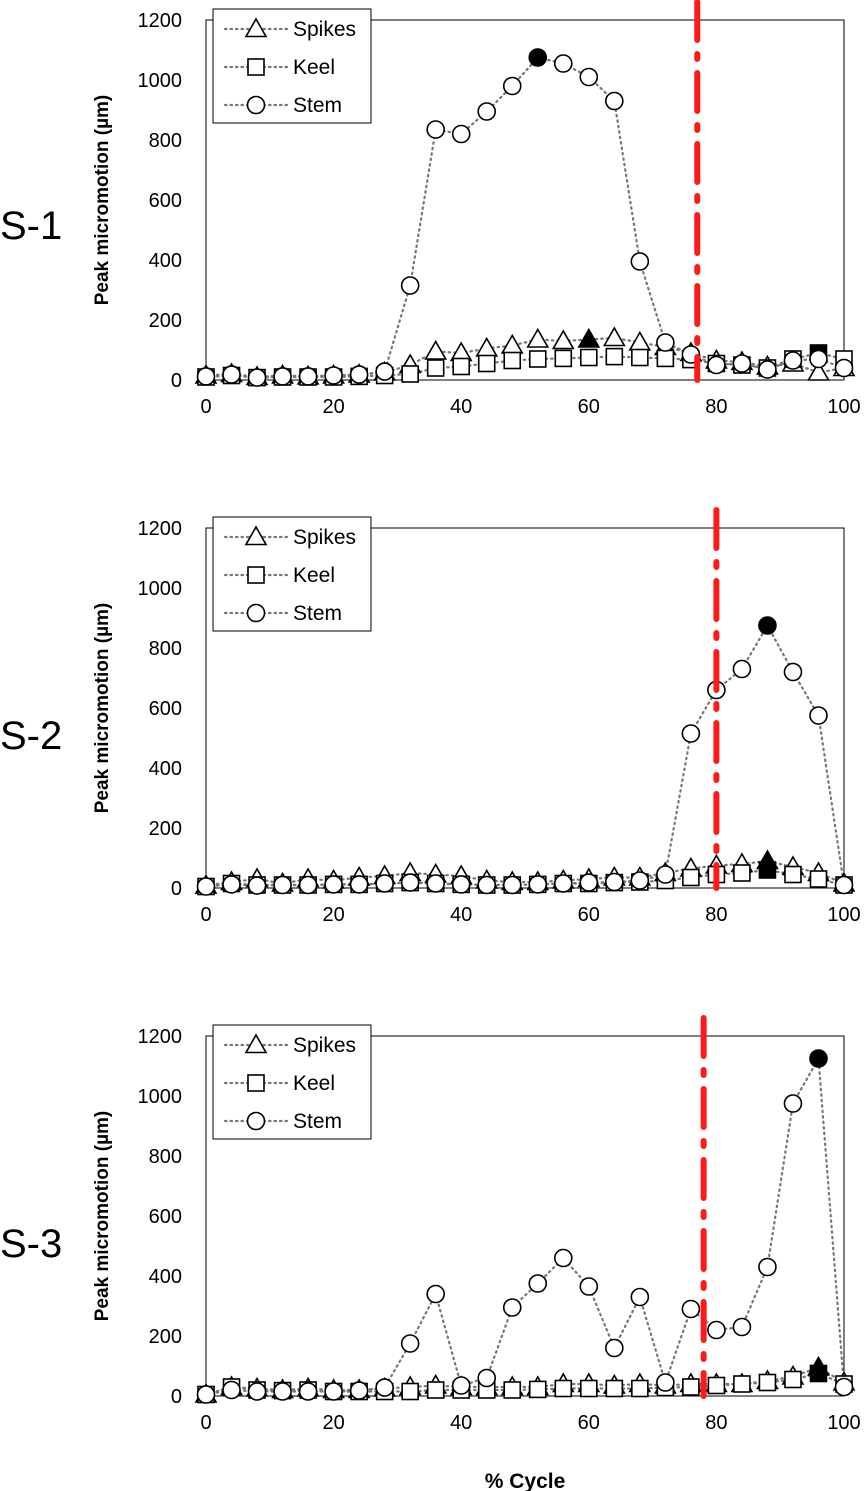 This screenshot has width=867, height=1491. Describe the element at coordinates (176, 381) in the screenshot. I see `y-tick-label: 0` at that location.